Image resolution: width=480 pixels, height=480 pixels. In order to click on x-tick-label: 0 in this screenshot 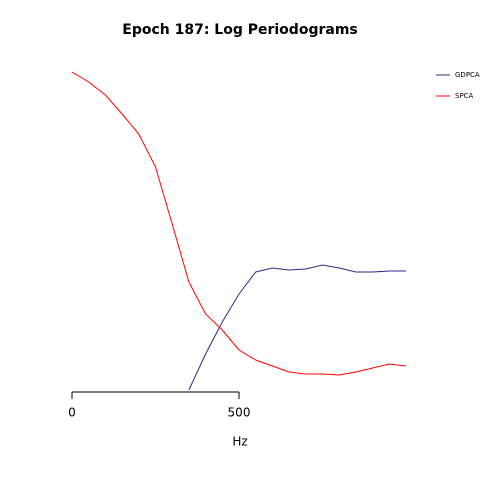, I will do `click(72, 413)`.